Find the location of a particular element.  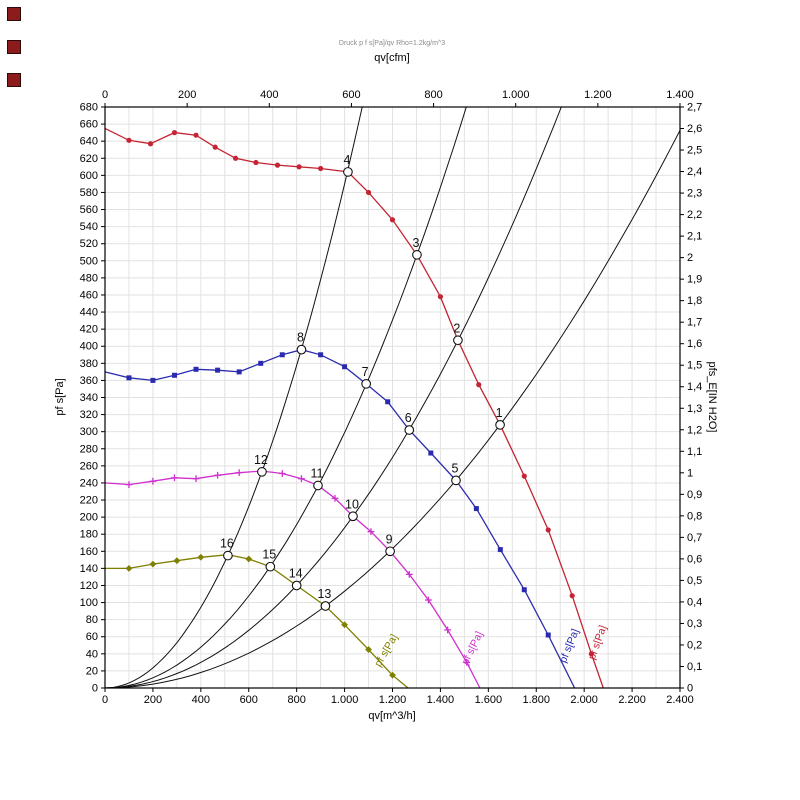

right-tick-label: 0,4 is located at coordinates (694, 602).